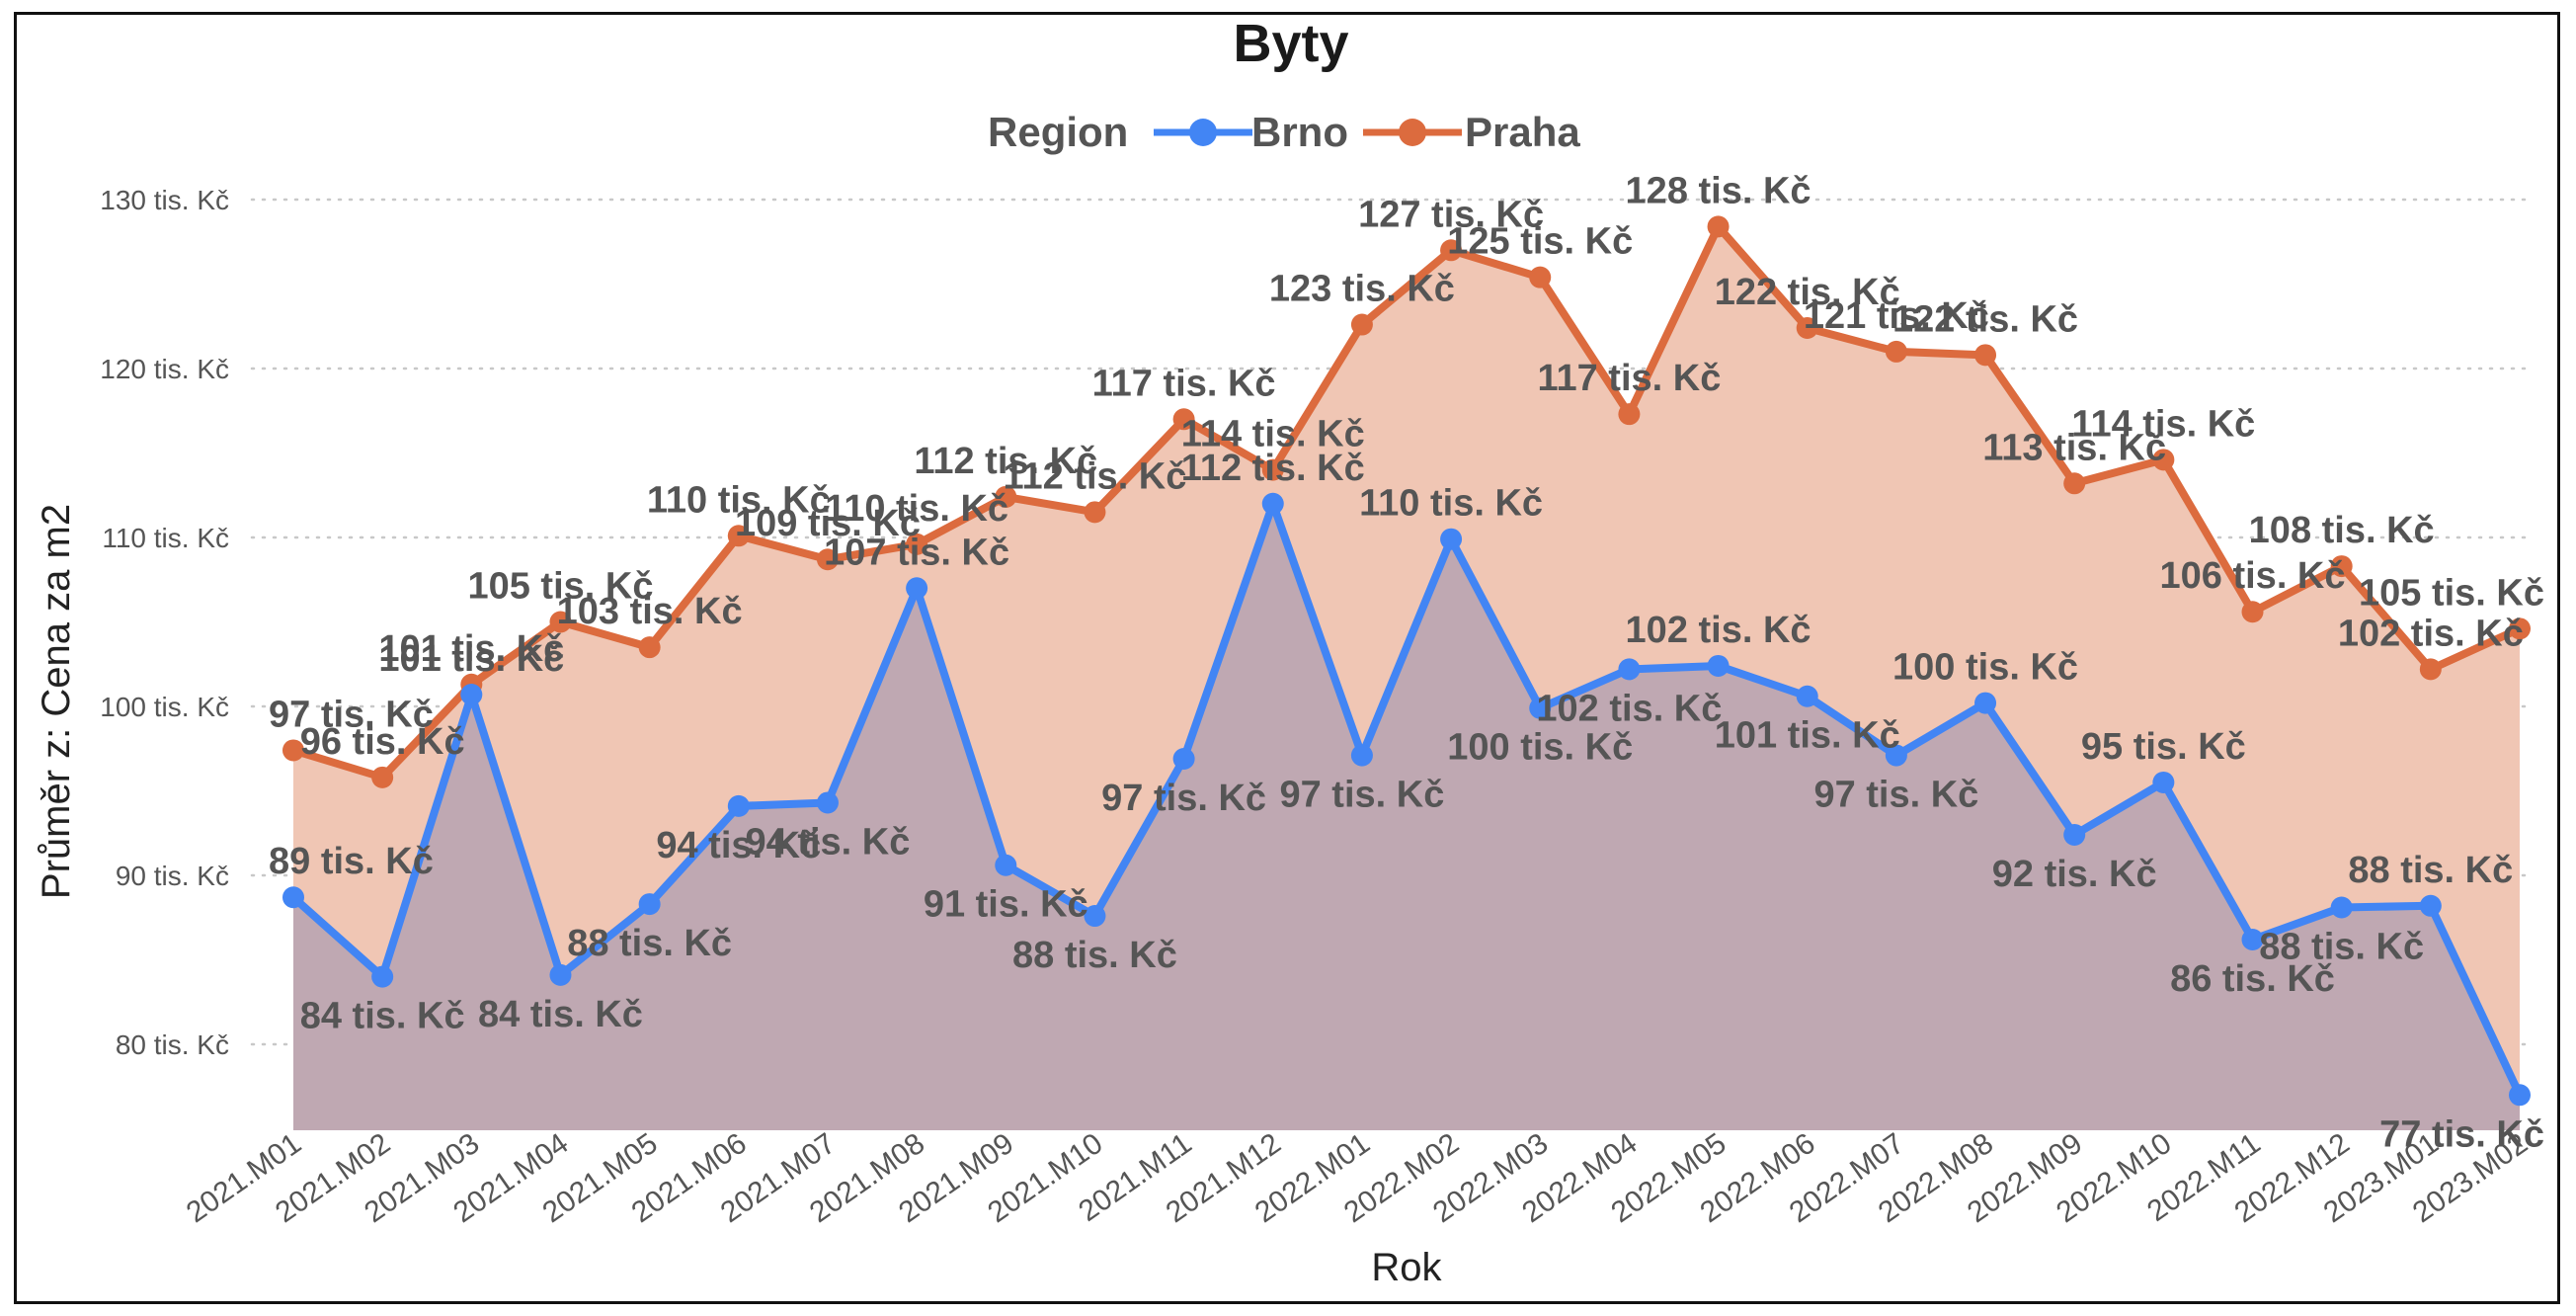  I want to click on data-label-praha: 109 tis. Kč, so click(828, 523).